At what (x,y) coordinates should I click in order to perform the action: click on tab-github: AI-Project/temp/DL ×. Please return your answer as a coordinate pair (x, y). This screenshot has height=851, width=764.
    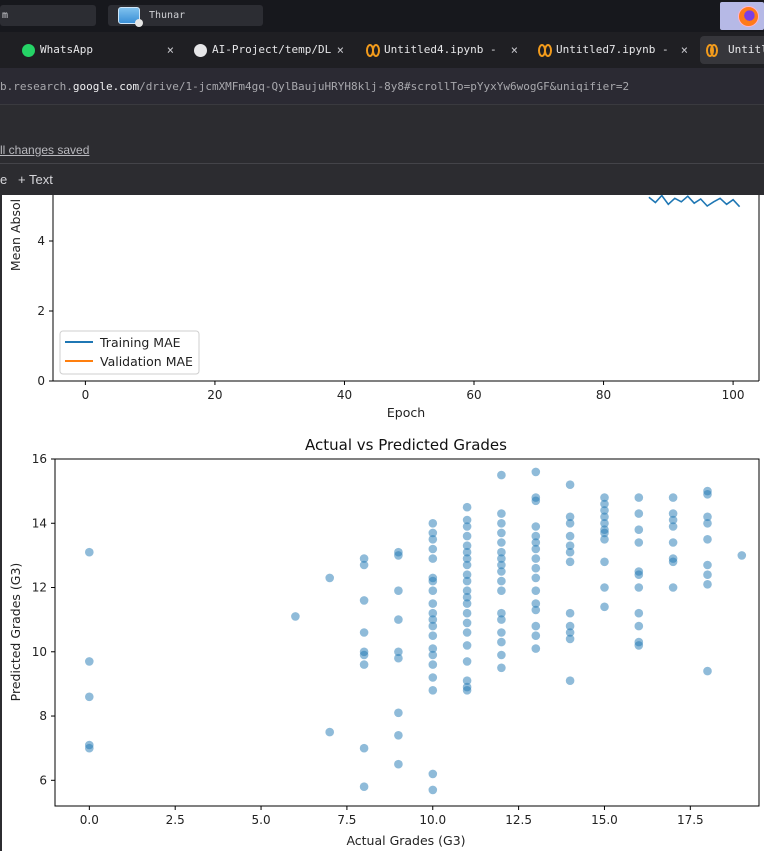
    Looking at the image, I should click on (269, 50).